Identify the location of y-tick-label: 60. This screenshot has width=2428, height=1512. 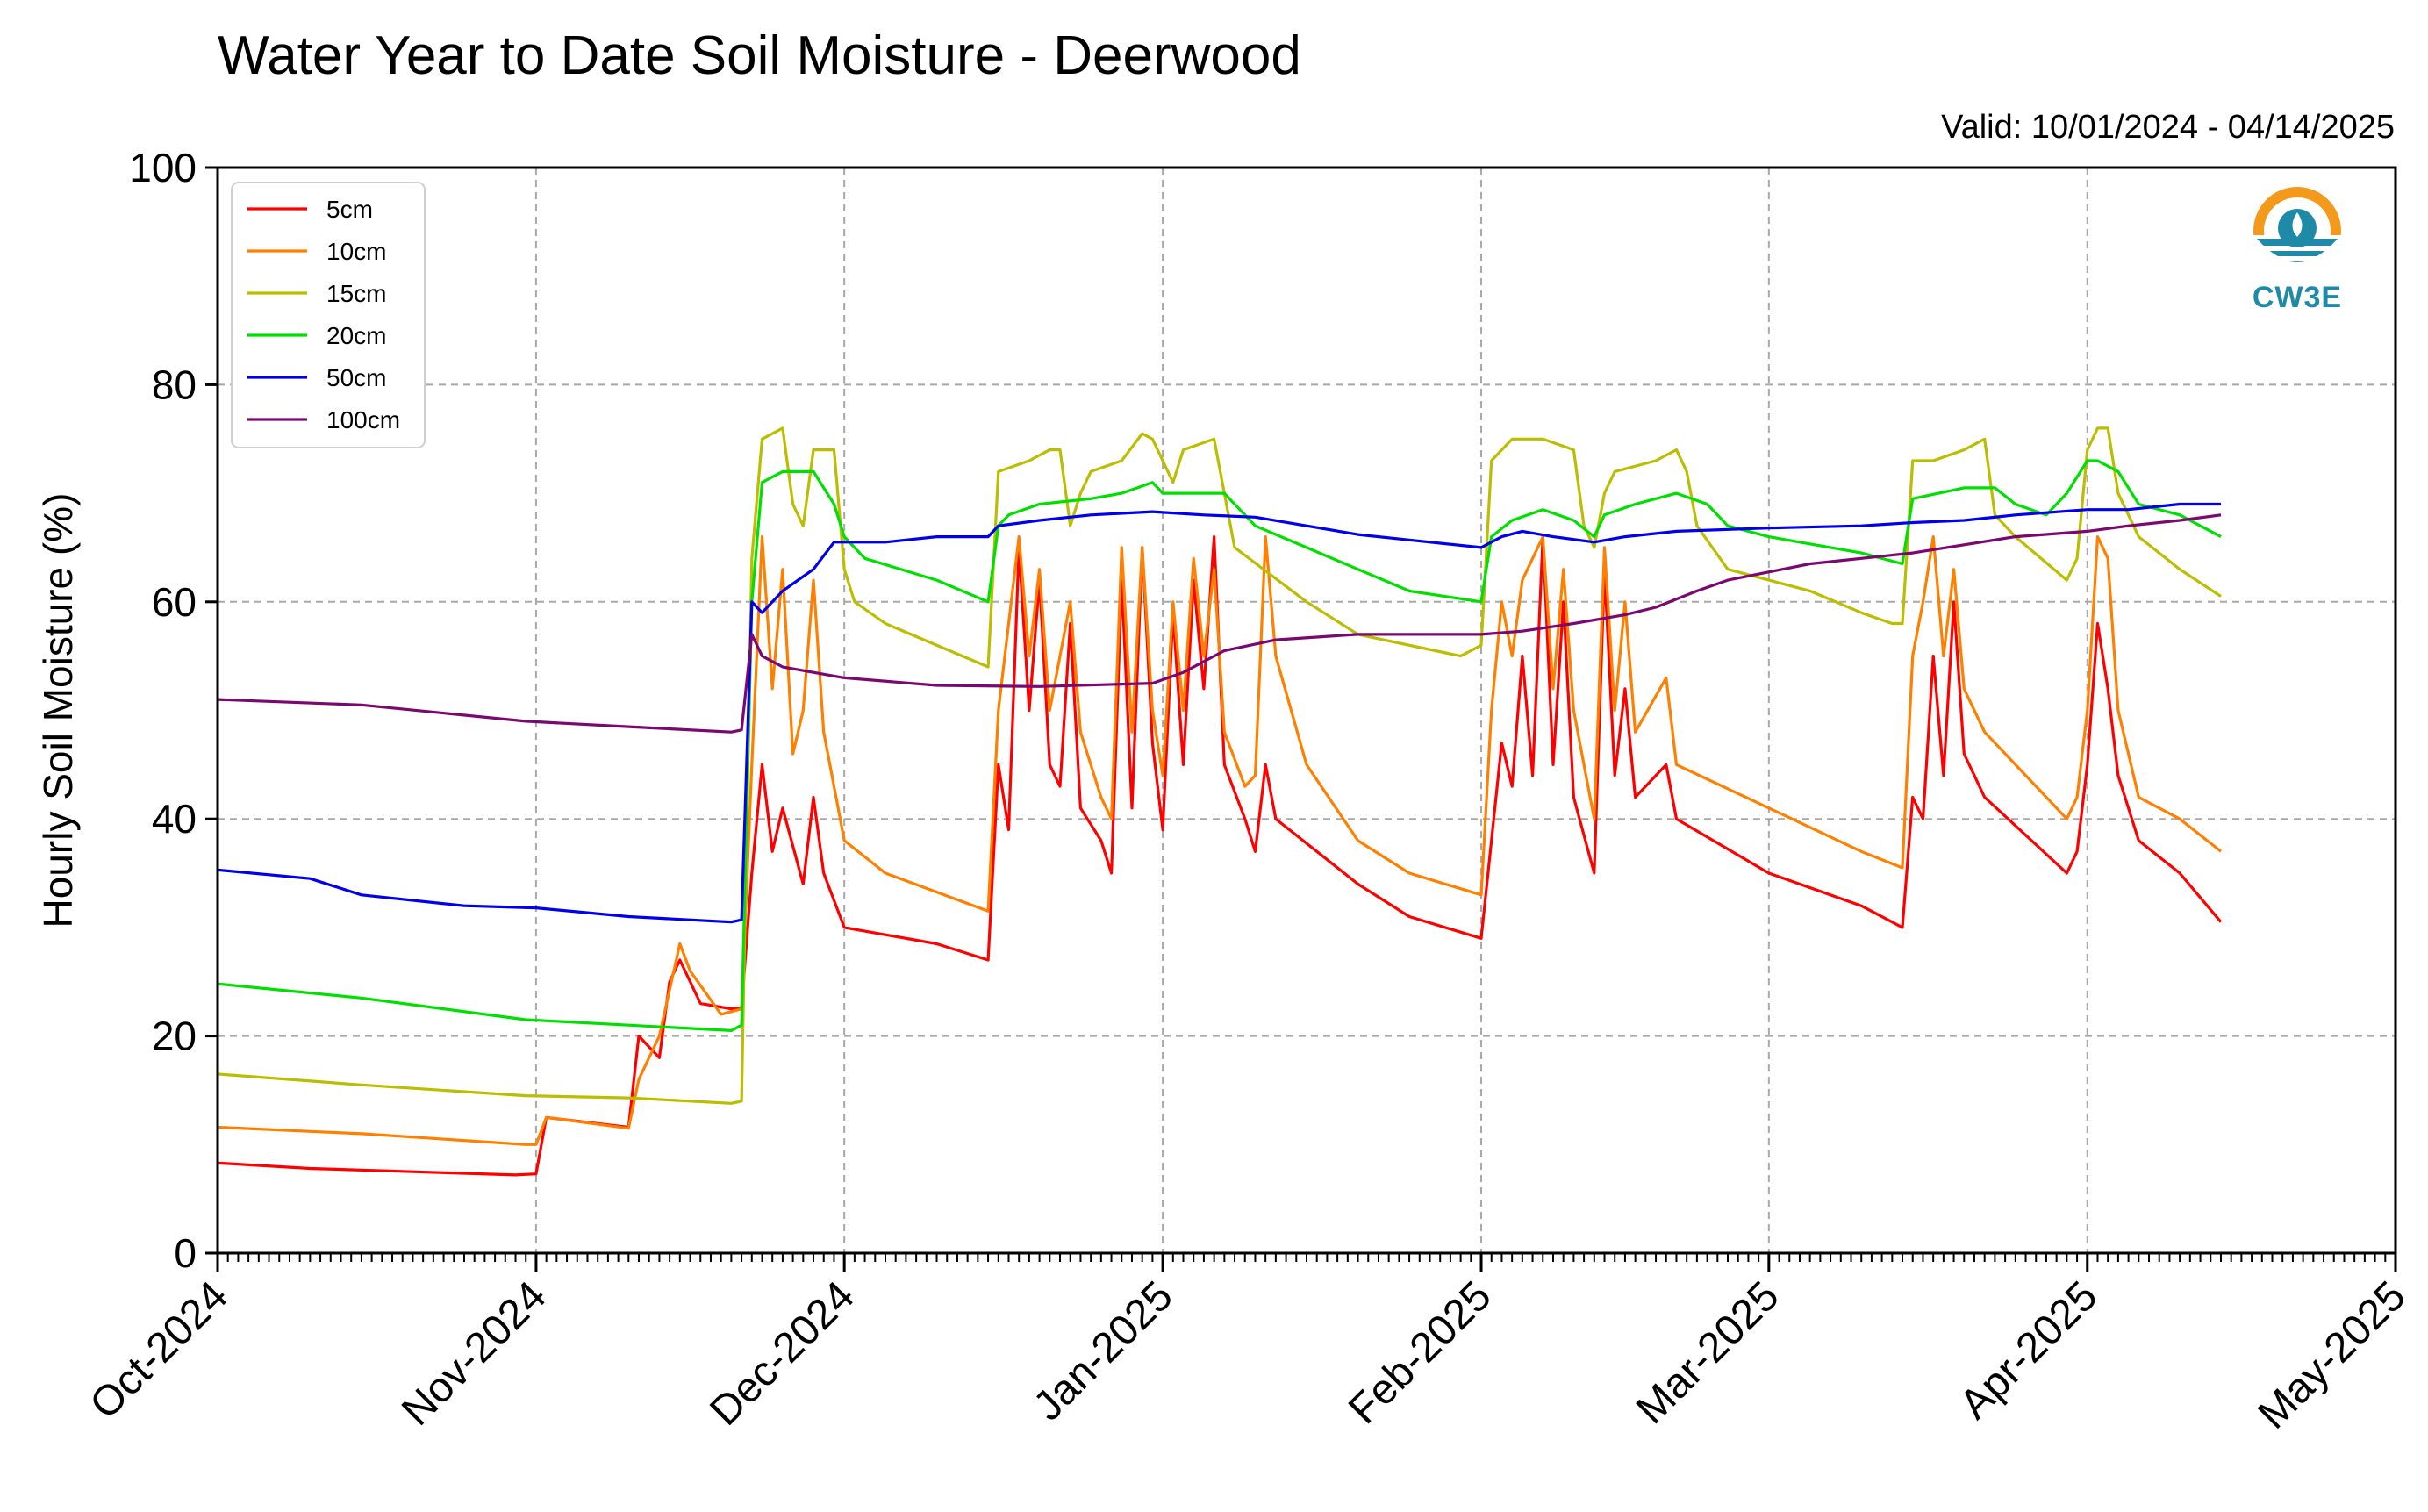
(175, 602).